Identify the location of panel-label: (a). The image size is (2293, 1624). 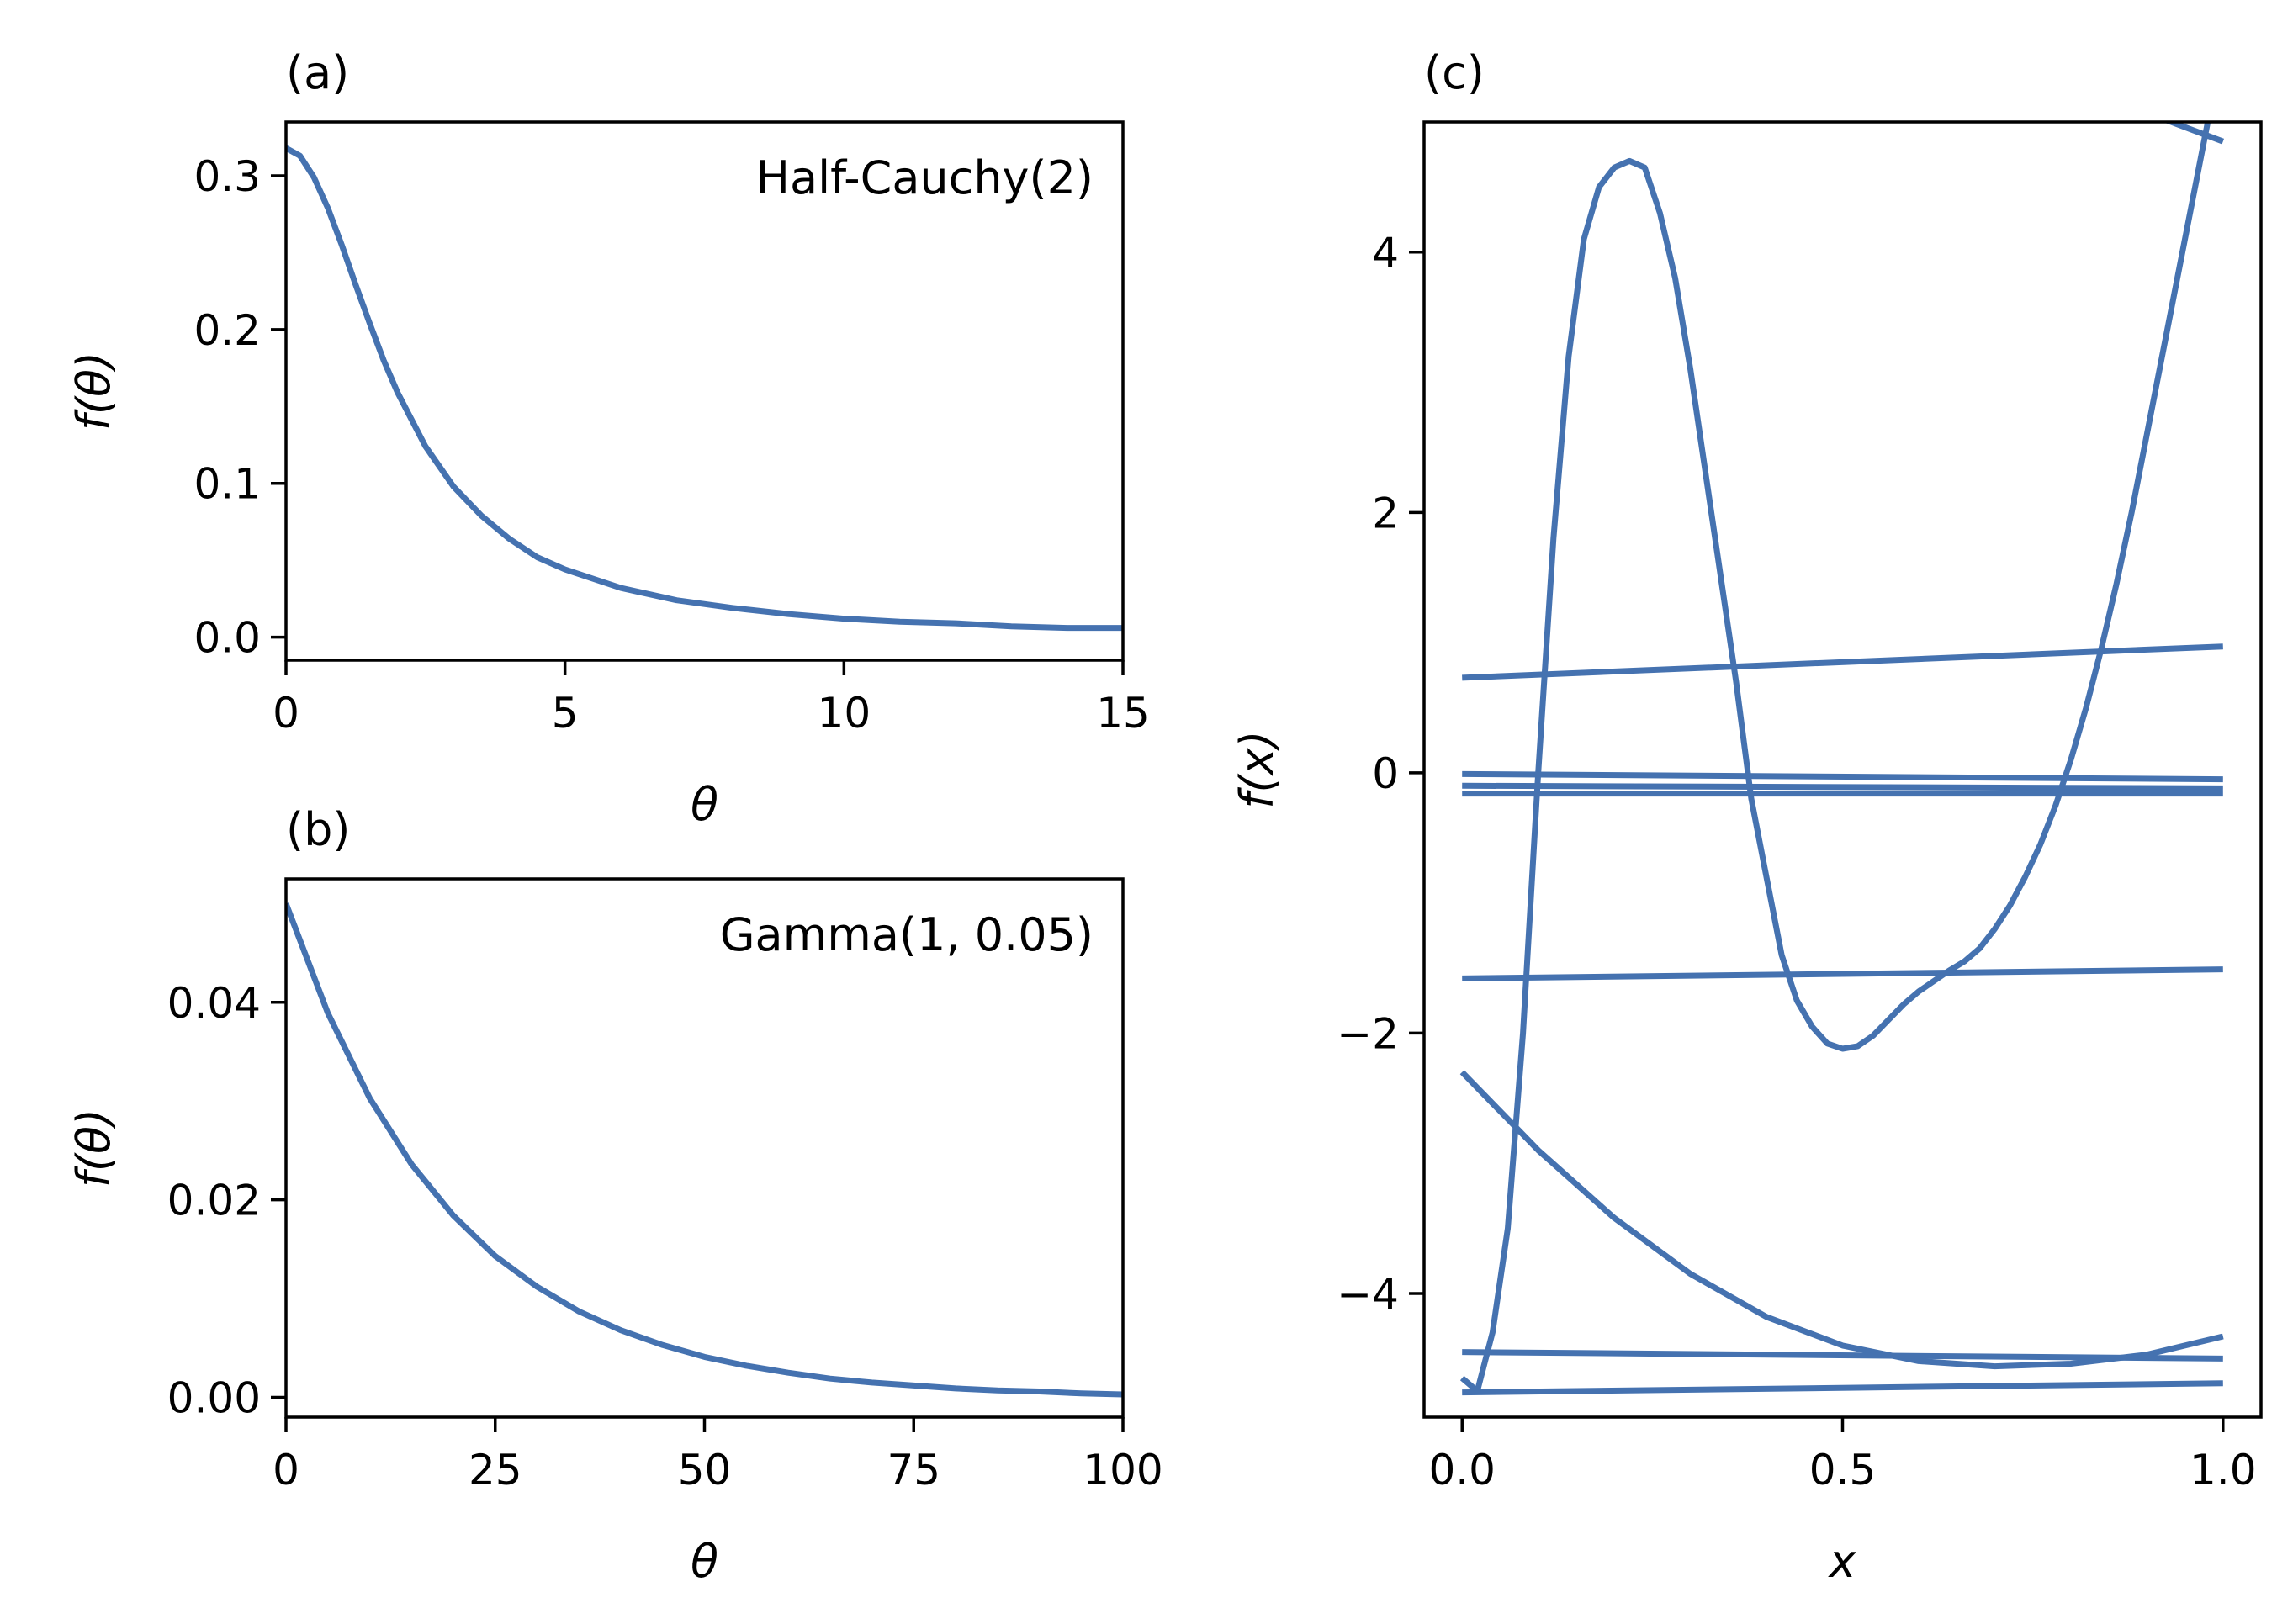
(317, 72).